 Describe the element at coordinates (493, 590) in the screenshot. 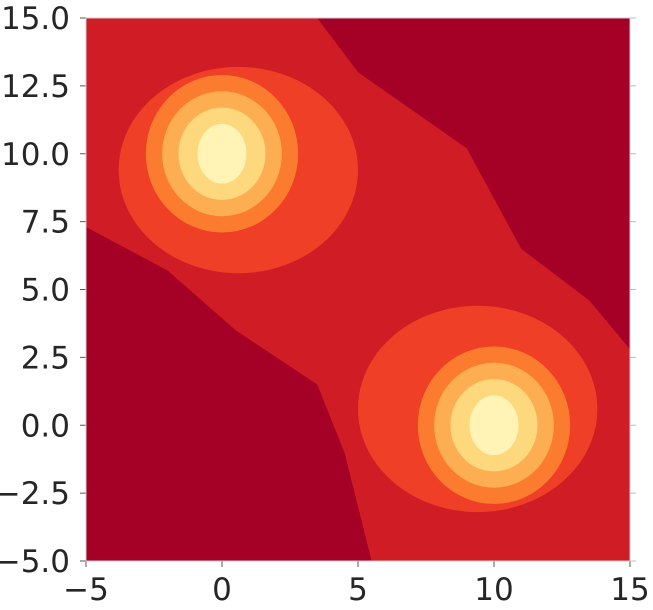

I see `x-tick-label: 10` at that location.